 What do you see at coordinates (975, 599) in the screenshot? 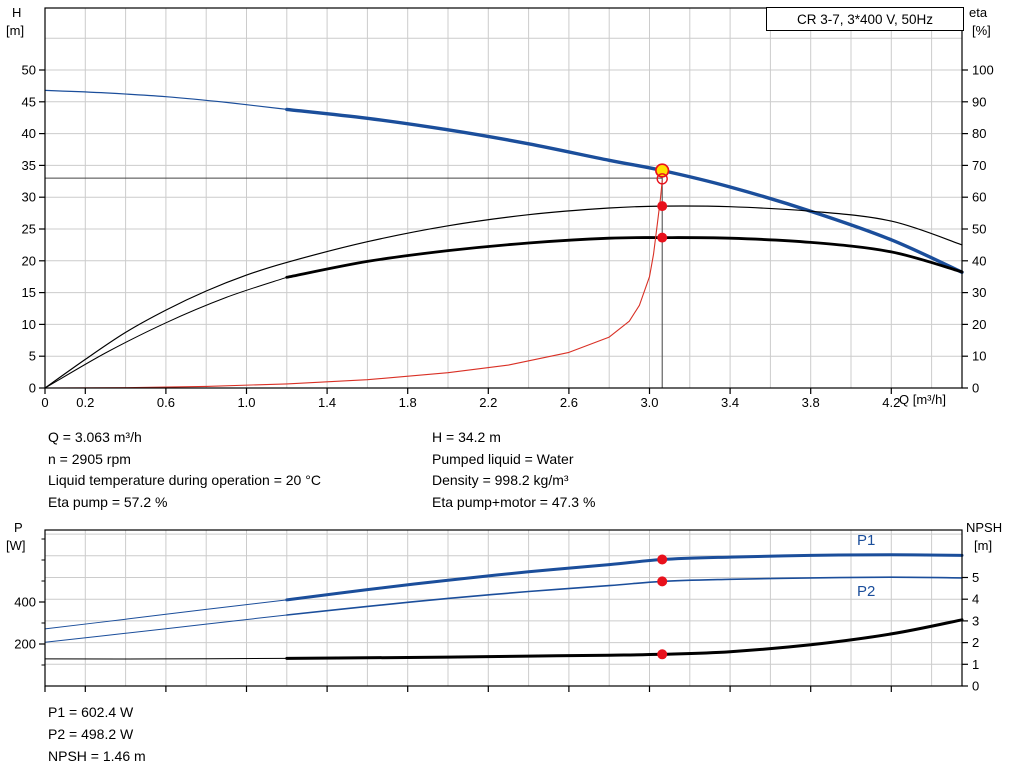
I see `svg-text: 4` at bounding box center [975, 599].